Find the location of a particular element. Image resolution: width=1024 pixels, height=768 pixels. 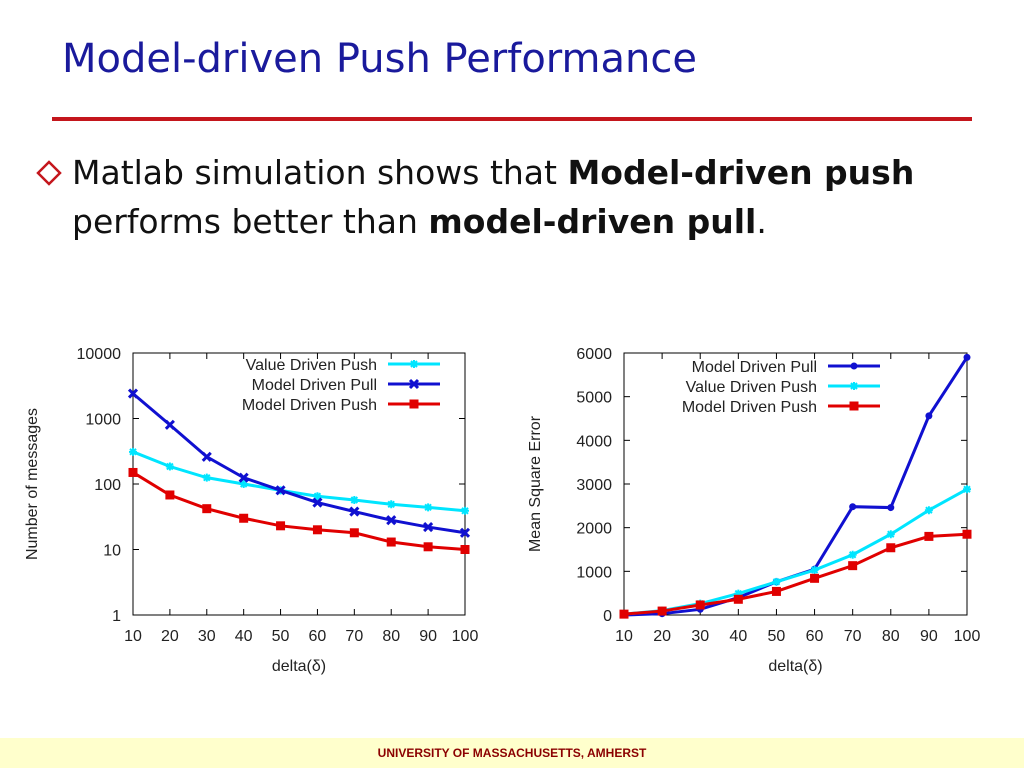

footer-bar: UNIVERSITY OF MASSACHUSETTS, AMHERST is located at coordinates (512, 753).